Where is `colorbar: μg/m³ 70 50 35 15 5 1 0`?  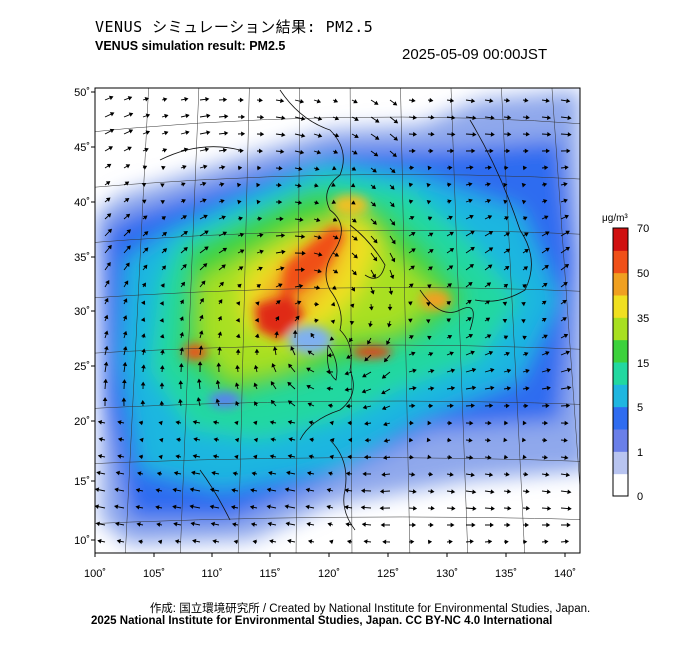 colorbar: μg/m³ 70 50 35 15 5 1 0 is located at coordinates (625, 358).